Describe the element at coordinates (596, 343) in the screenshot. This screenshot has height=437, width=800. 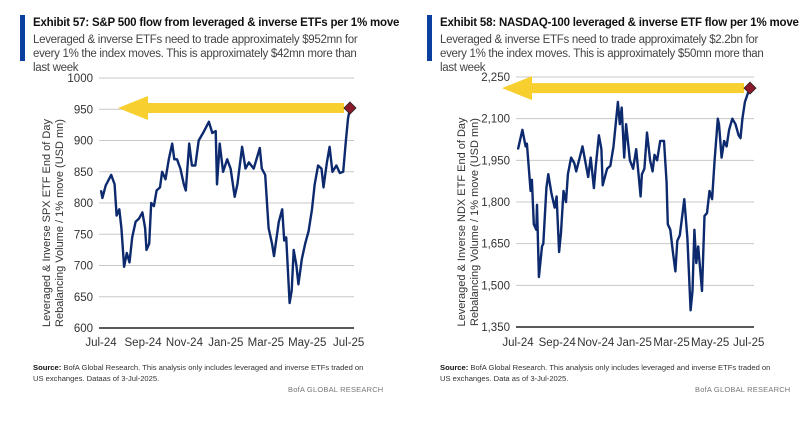
I see `x-tick-label: Nov-24` at that location.